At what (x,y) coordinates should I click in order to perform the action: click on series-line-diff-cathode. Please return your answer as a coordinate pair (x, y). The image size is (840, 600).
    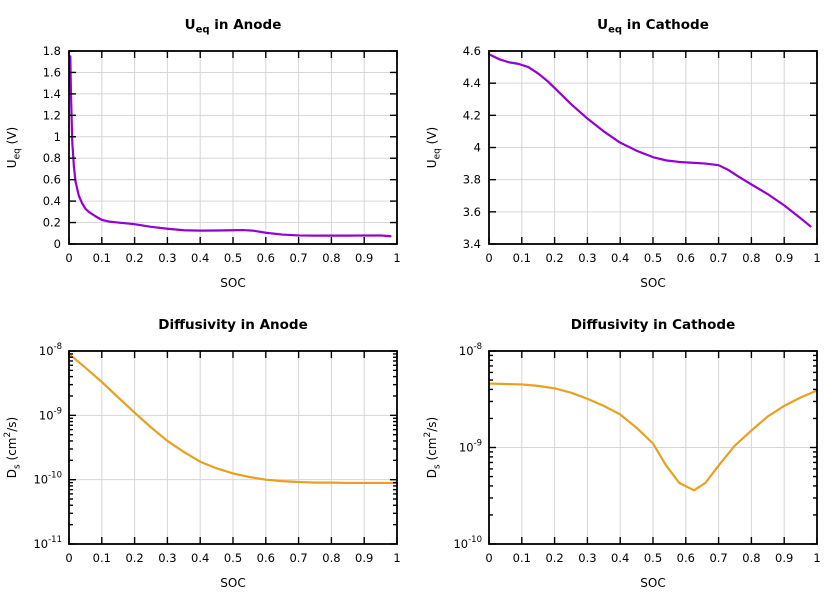
    Looking at the image, I should click on (653, 437).